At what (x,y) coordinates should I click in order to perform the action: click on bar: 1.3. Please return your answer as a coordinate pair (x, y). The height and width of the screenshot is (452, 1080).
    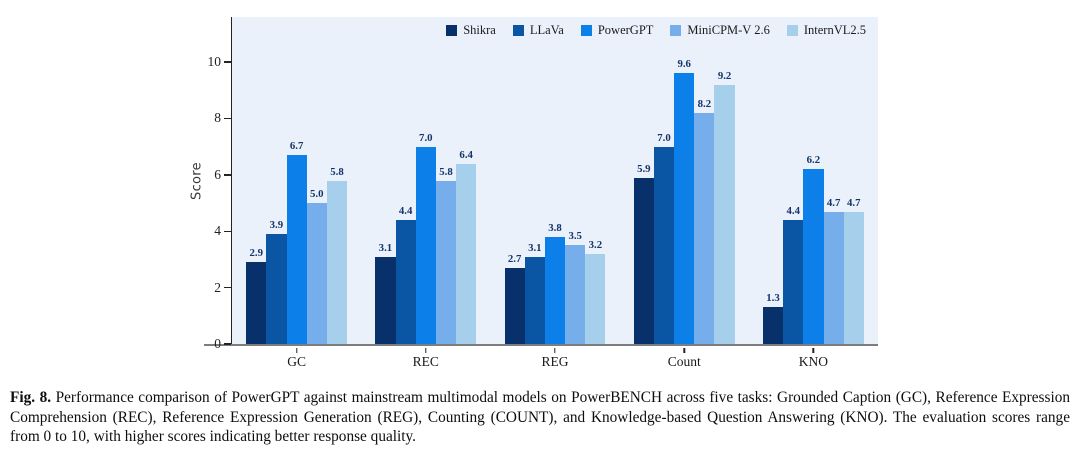
    Looking at the image, I should click on (773, 318).